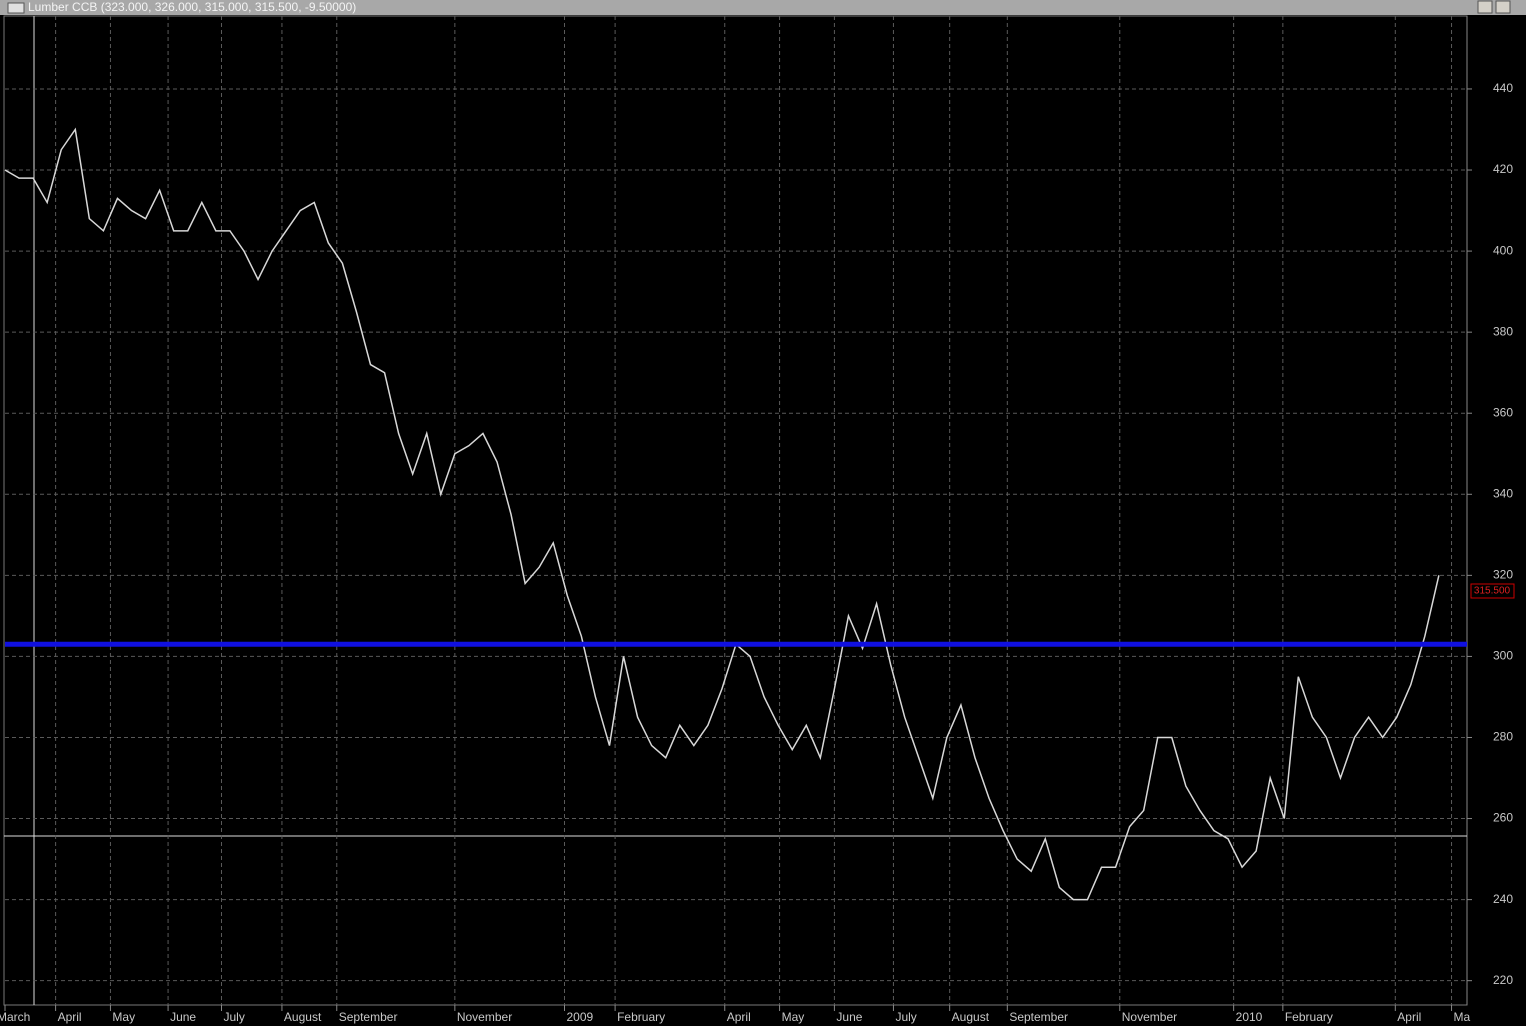 This screenshot has width=1526, height=1026. I want to click on x-tick-label: 2009, so click(579, 1017).